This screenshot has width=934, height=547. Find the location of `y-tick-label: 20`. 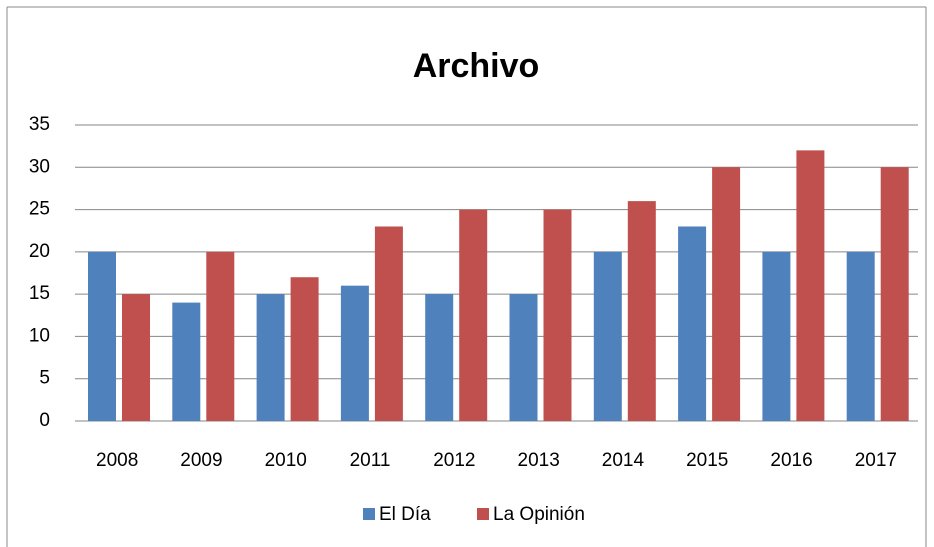

y-tick-label: 20 is located at coordinates (39, 251).